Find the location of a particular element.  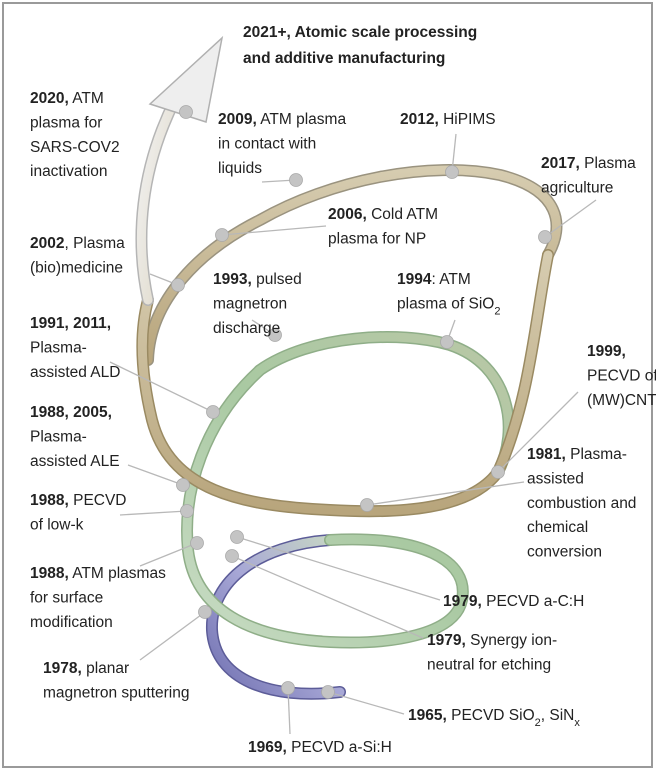

event-label: combustion and is located at coordinates (581, 503).